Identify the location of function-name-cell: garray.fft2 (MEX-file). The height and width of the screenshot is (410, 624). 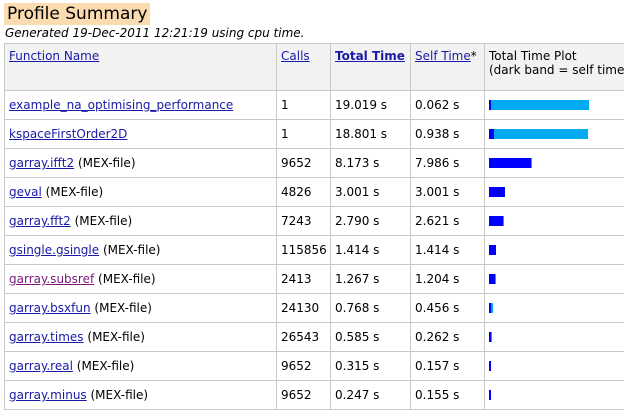
(141, 221).